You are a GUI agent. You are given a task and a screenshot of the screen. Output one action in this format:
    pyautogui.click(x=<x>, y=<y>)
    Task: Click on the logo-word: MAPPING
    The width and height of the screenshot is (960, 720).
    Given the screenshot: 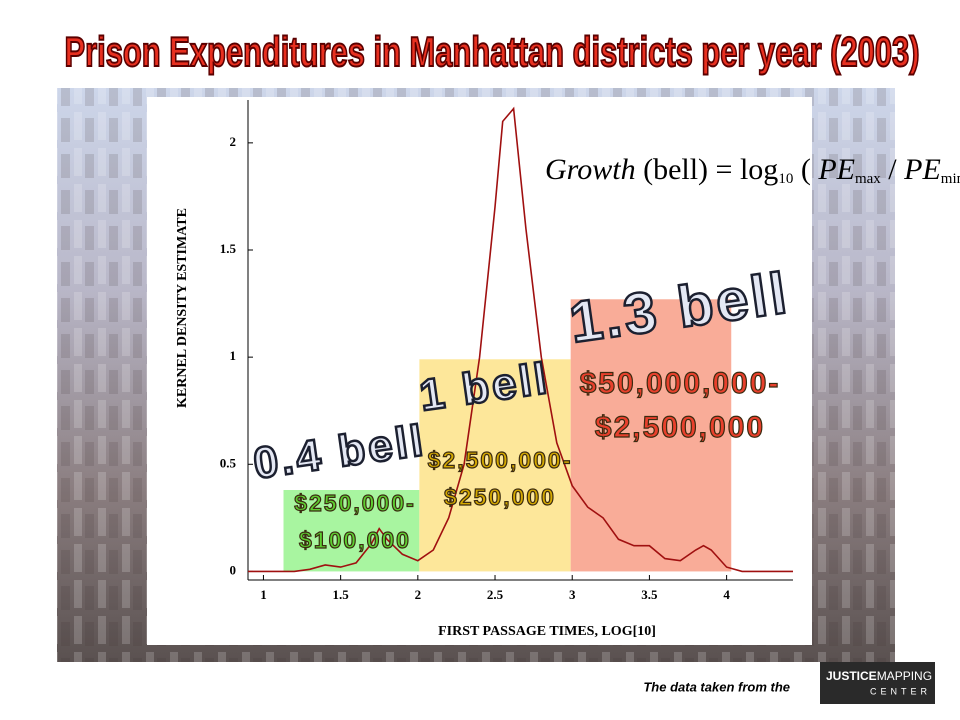 What is the action you would take?
    pyautogui.click(x=904, y=676)
    